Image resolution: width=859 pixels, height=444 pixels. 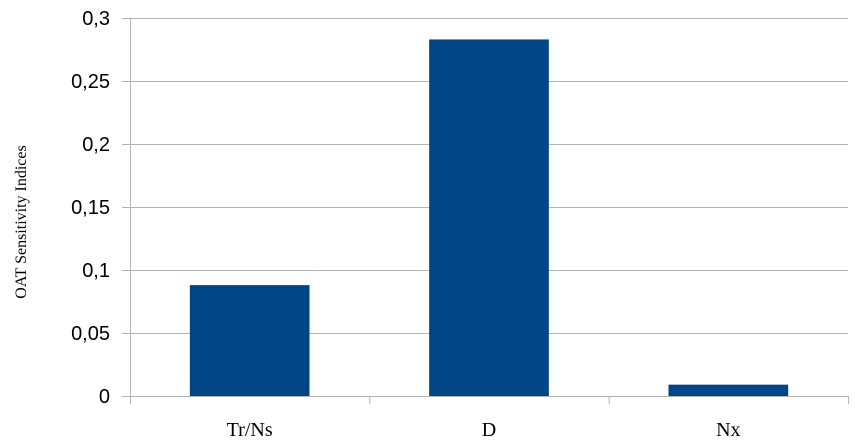 I want to click on y-tick-label: 0,3, so click(x=96, y=19).